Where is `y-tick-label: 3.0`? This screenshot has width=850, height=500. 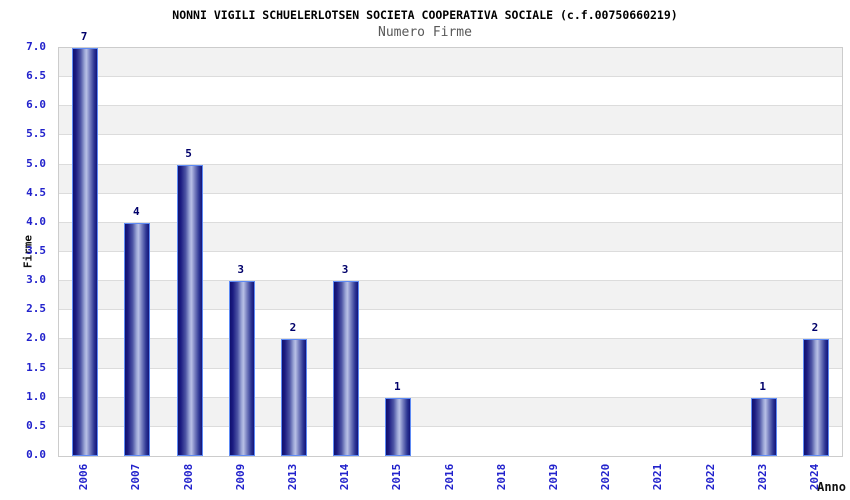 y-tick-label: 3.0 is located at coordinates (36, 280).